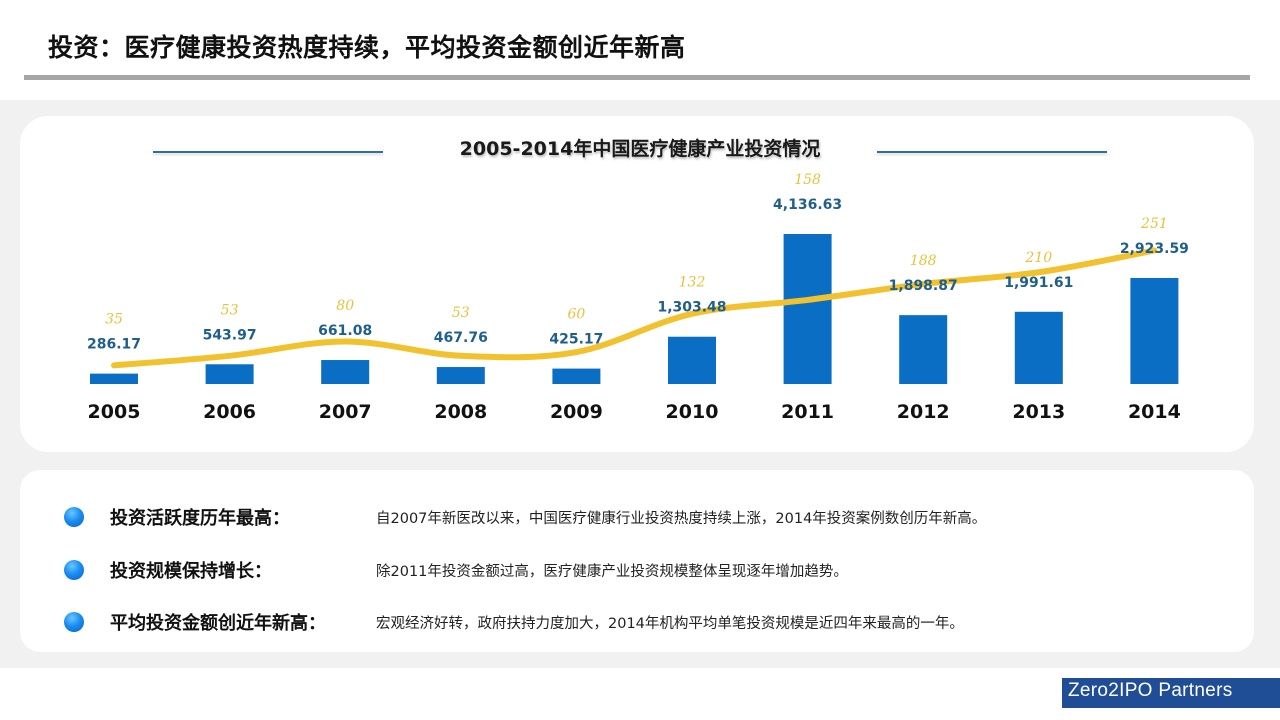 The height and width of the screenshot is (720, 1280). What do you see at coordinates (992, 152) in the screenshot?
I see `chart-title-right-rule` at bounding box center [992, 152].